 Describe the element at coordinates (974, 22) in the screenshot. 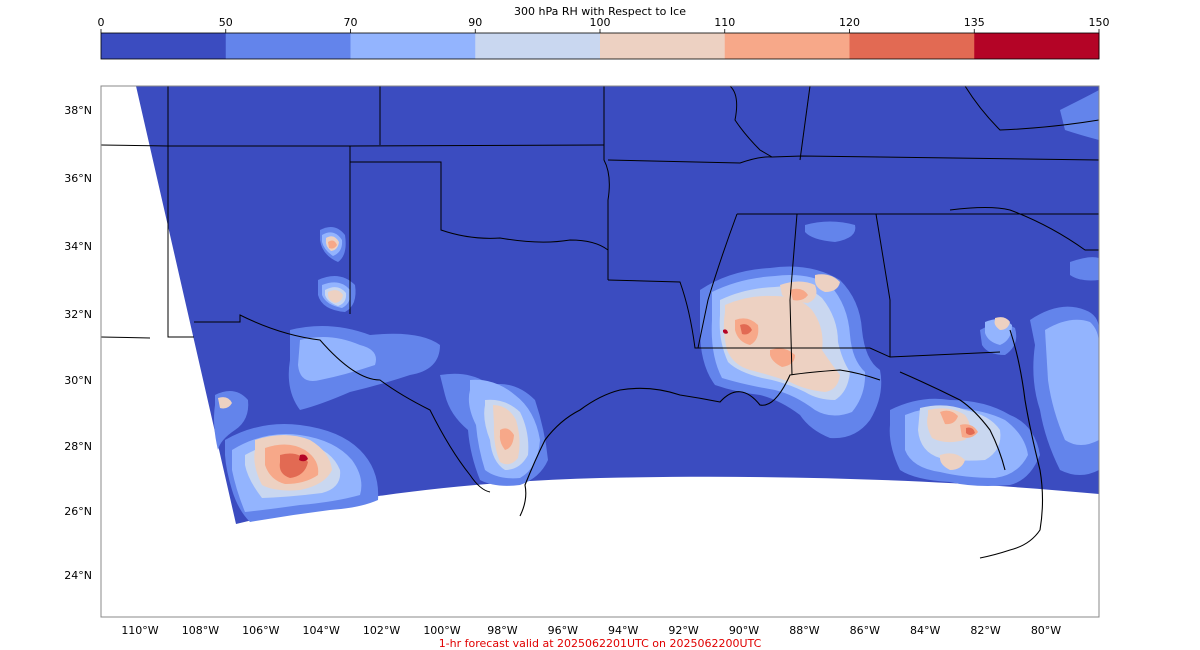

I see `colorbar-tick-label: 135` at that location.